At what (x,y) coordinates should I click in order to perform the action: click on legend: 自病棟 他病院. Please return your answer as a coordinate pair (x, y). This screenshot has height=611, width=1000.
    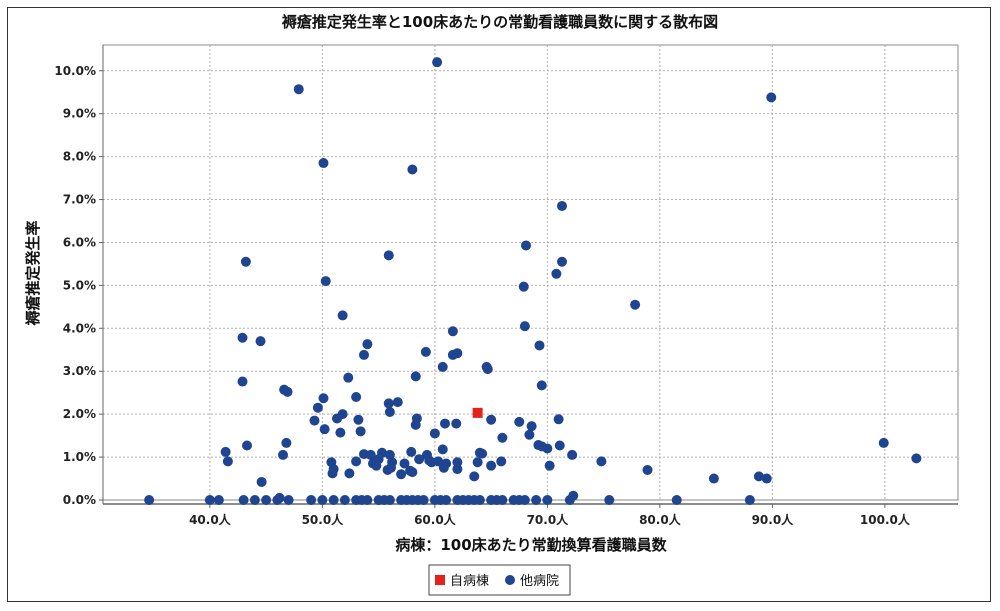
    Looking at the image, I should click on (499, 580).